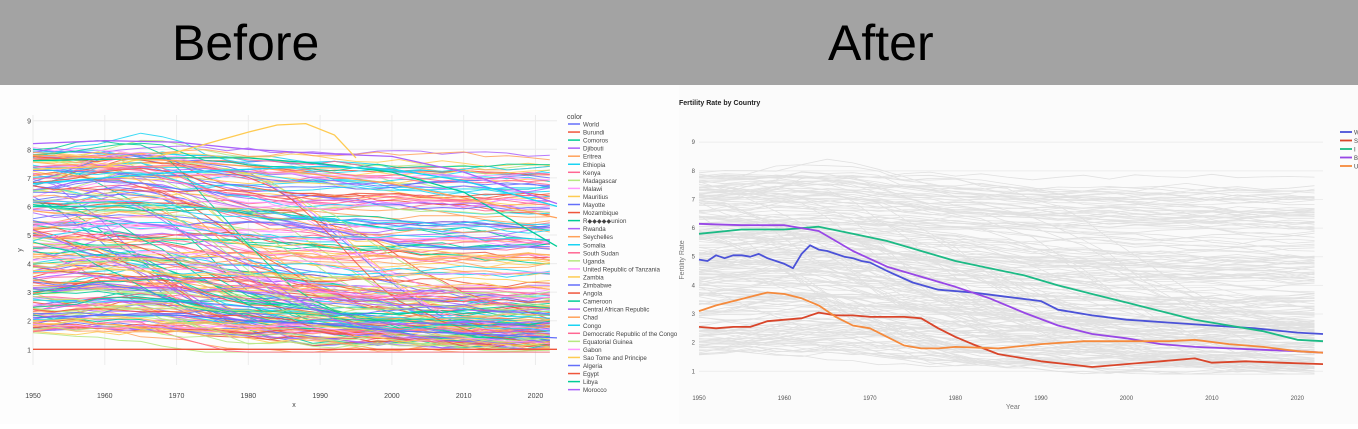  I want to click on legend-item: Cameroon, so click(590, 302).